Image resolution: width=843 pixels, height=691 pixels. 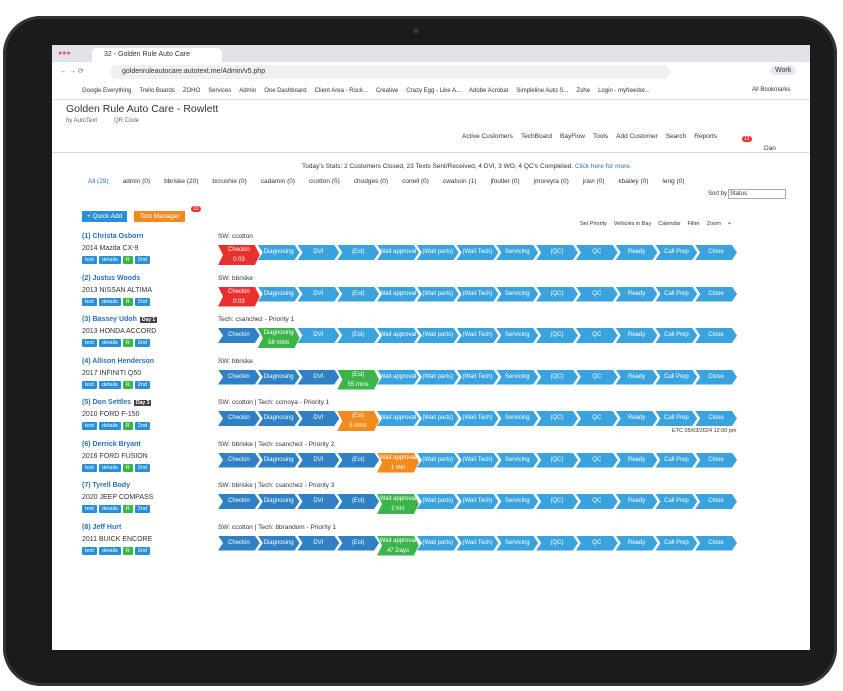 I want to click on quick-add: + Quick Add, so click(x=105, y=216).